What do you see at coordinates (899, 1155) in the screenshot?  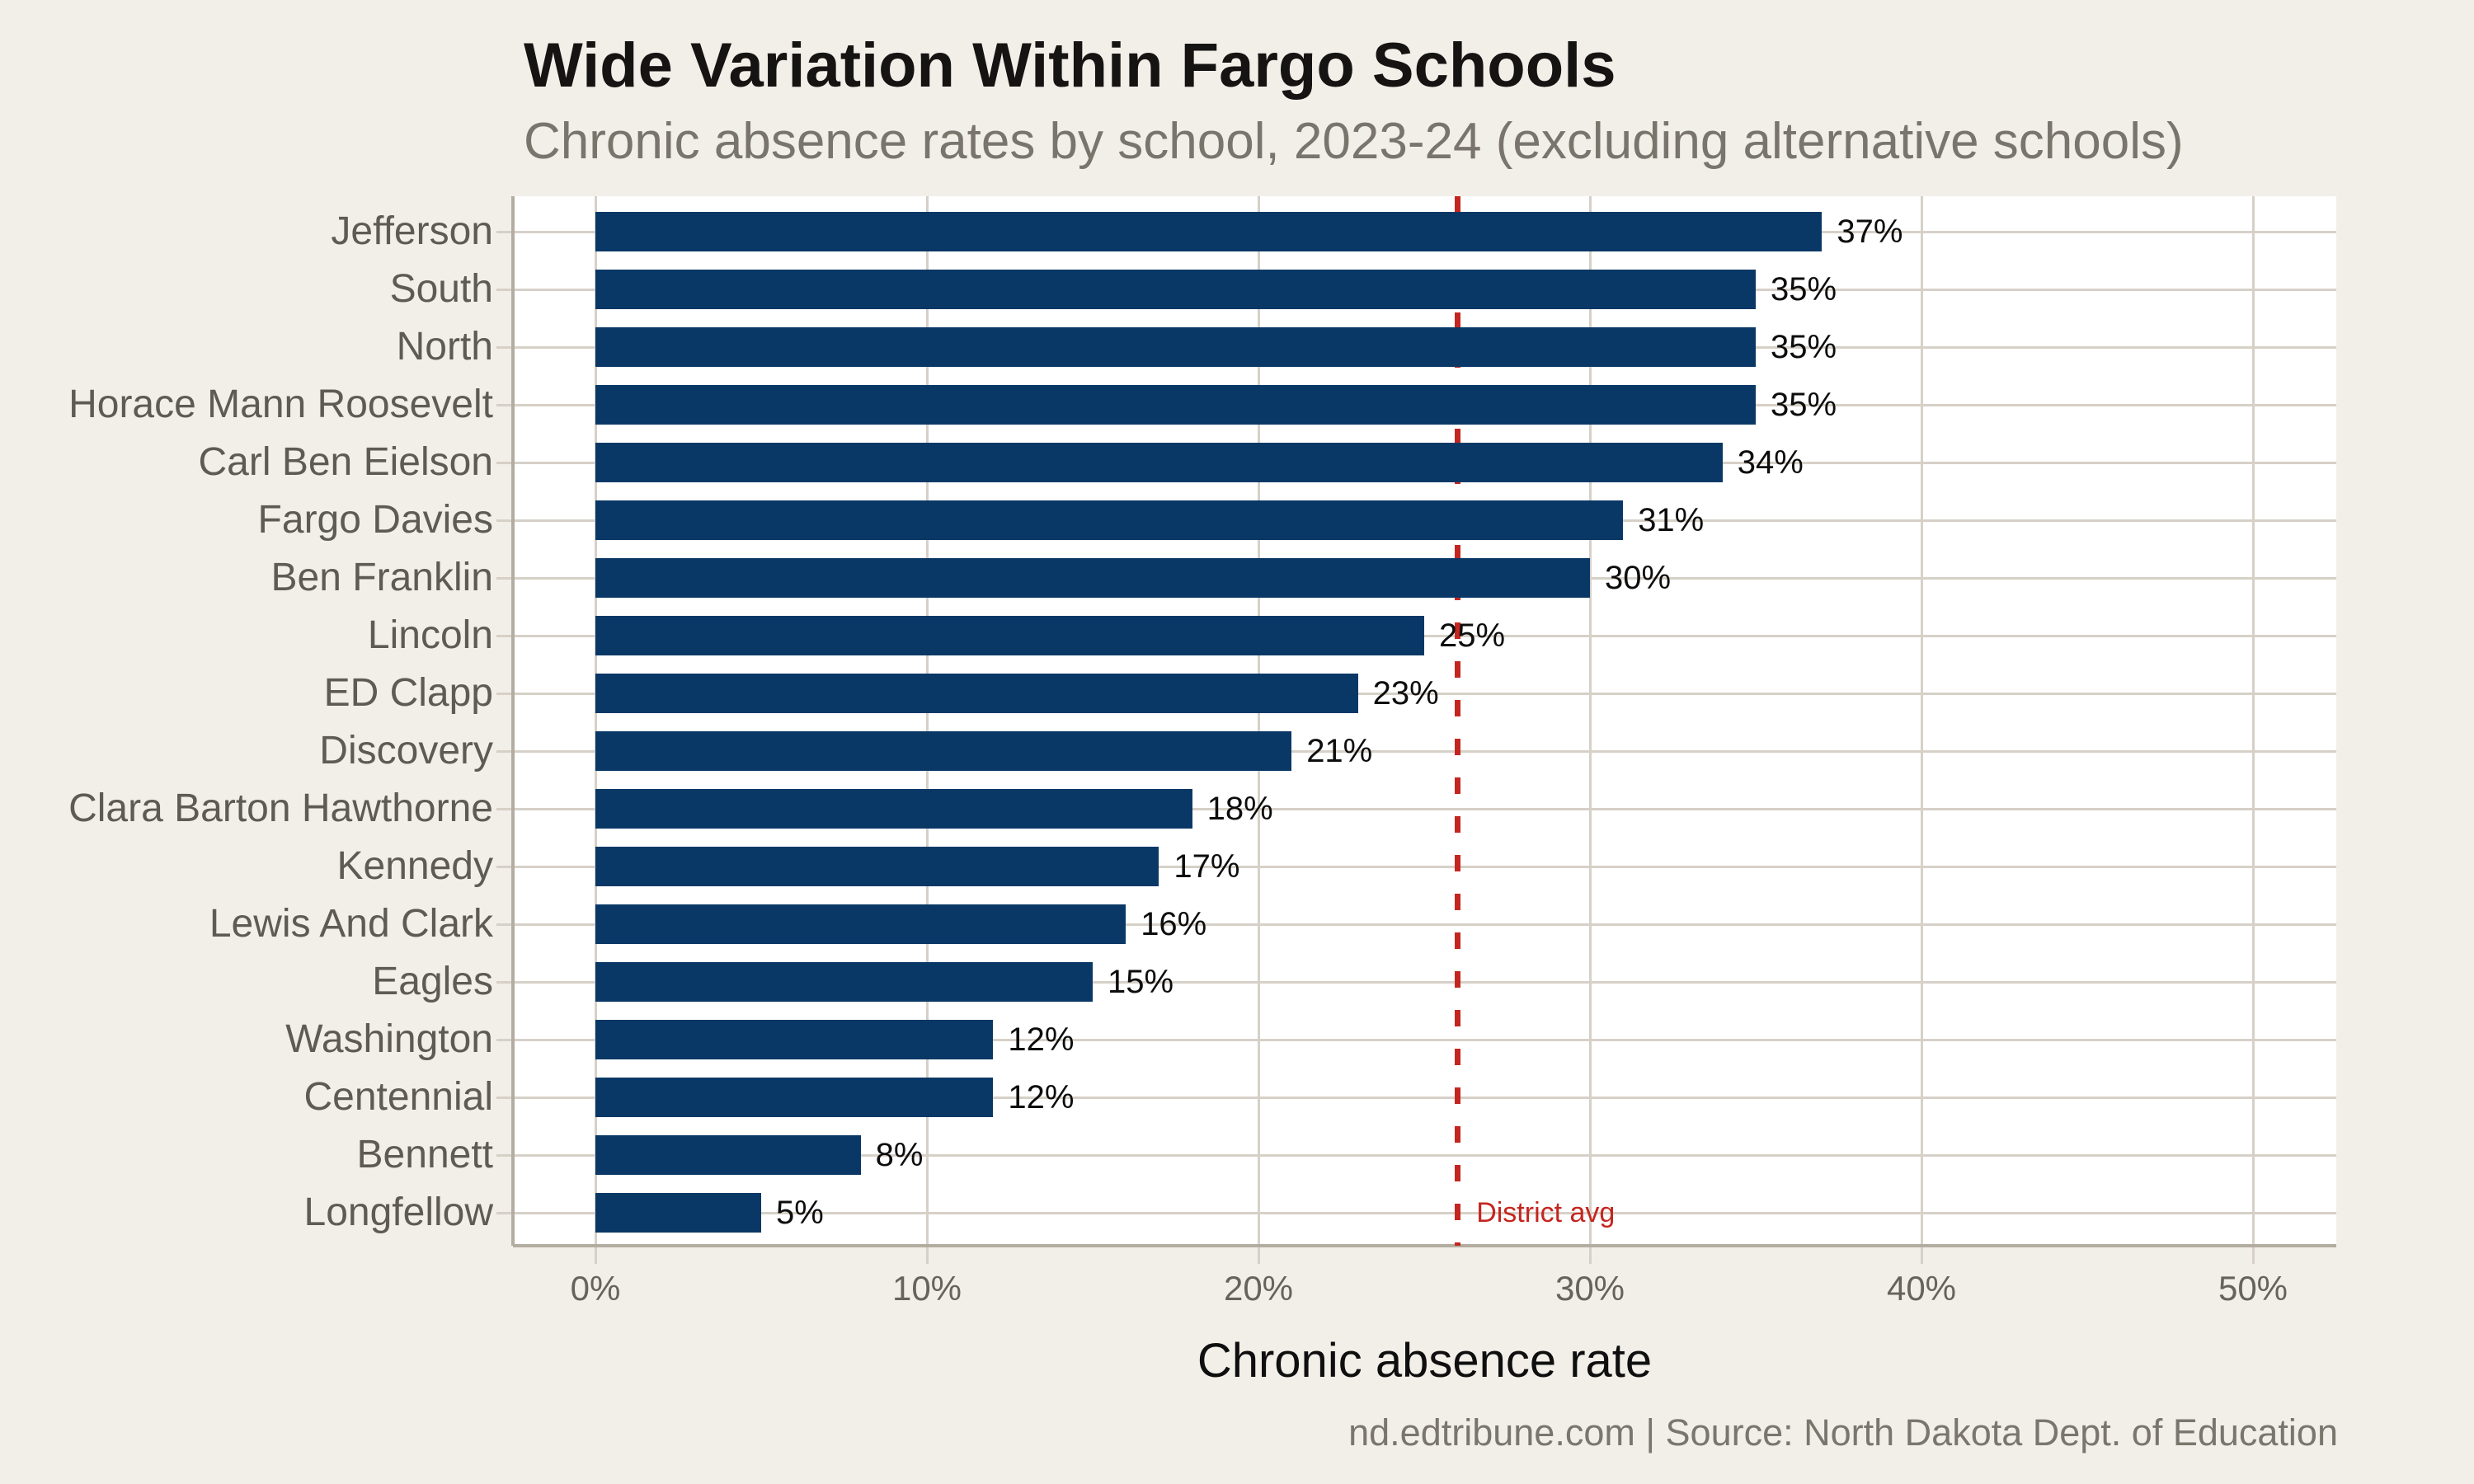 I see `bar-value-label: 8%` at bounding box center [899, 1155].